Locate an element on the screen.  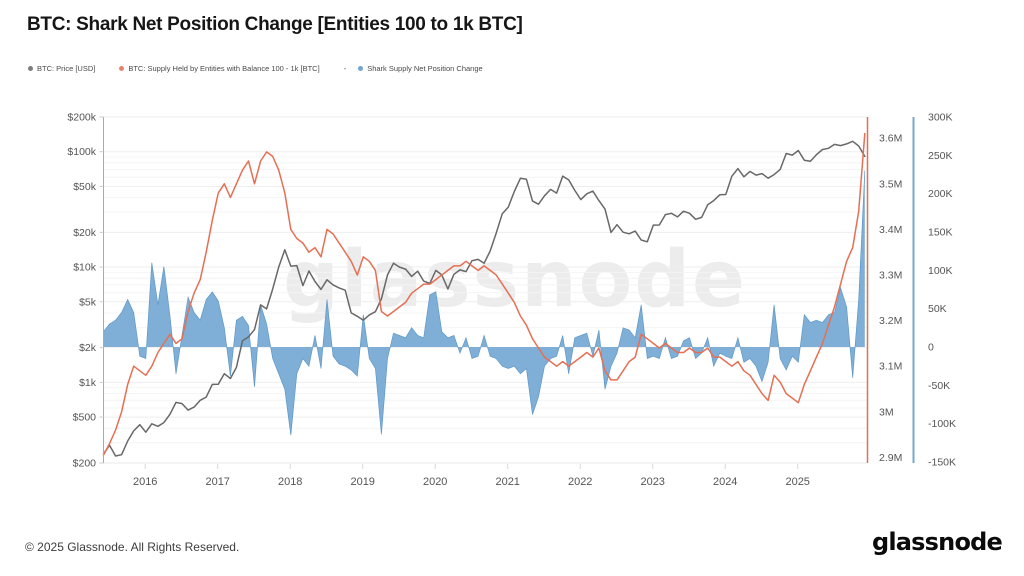
svg-text: $50k is located at coordinates (85, 187).